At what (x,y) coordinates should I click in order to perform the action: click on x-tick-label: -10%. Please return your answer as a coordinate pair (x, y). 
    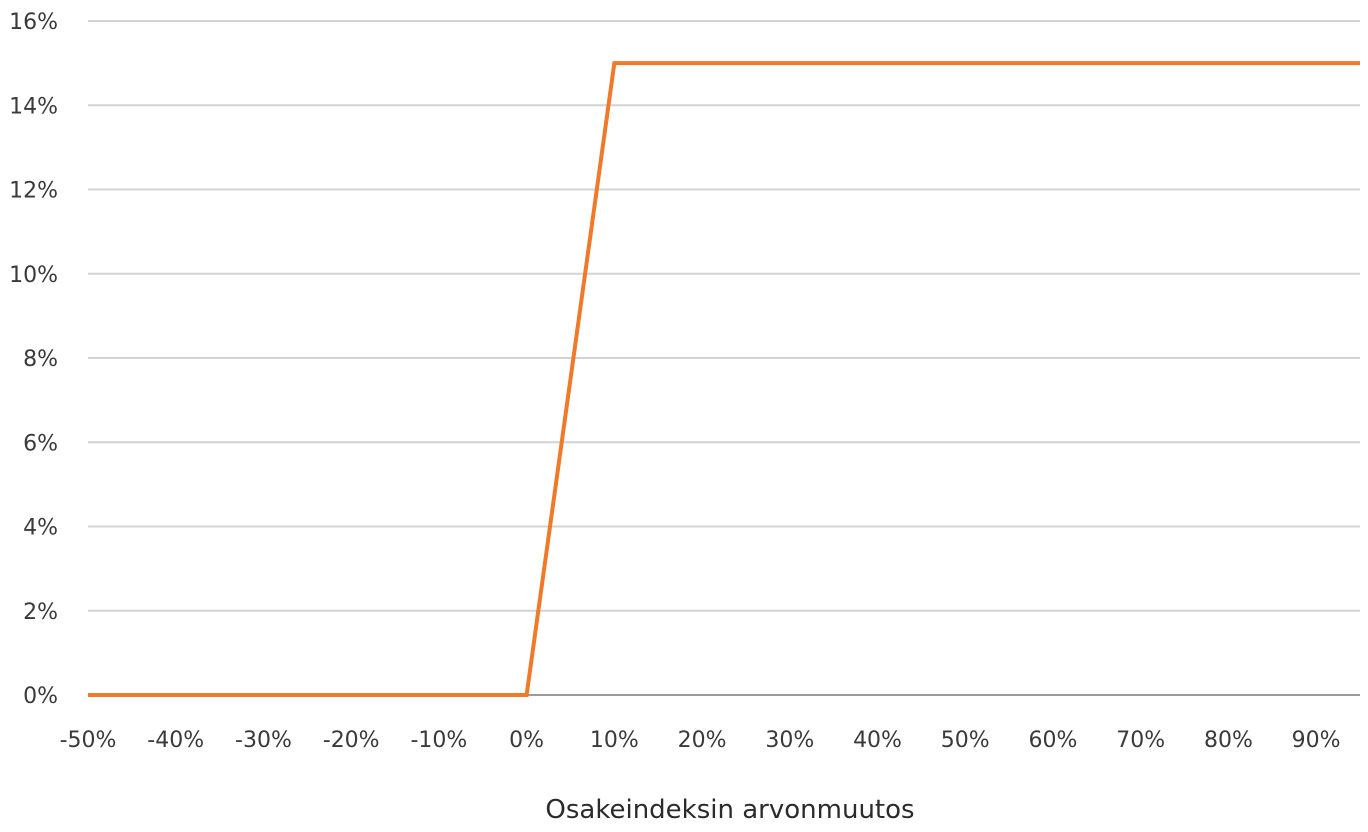
    Looking at the image, I should click on (438, 740).